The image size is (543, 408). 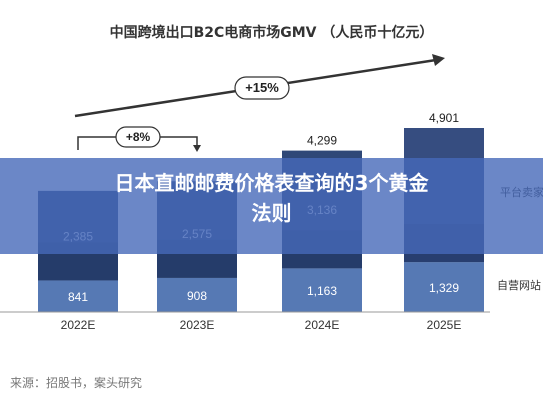 I want to click on chart-title: 中国跨境出口B2C电商市场GMV （人民币十亿元）, so click(x=271, y=33).